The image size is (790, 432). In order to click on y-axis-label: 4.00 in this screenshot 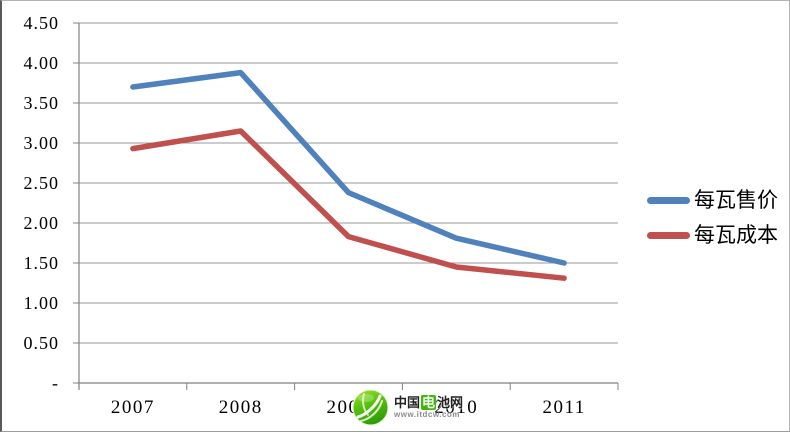, I will do `click(42, 63)`.